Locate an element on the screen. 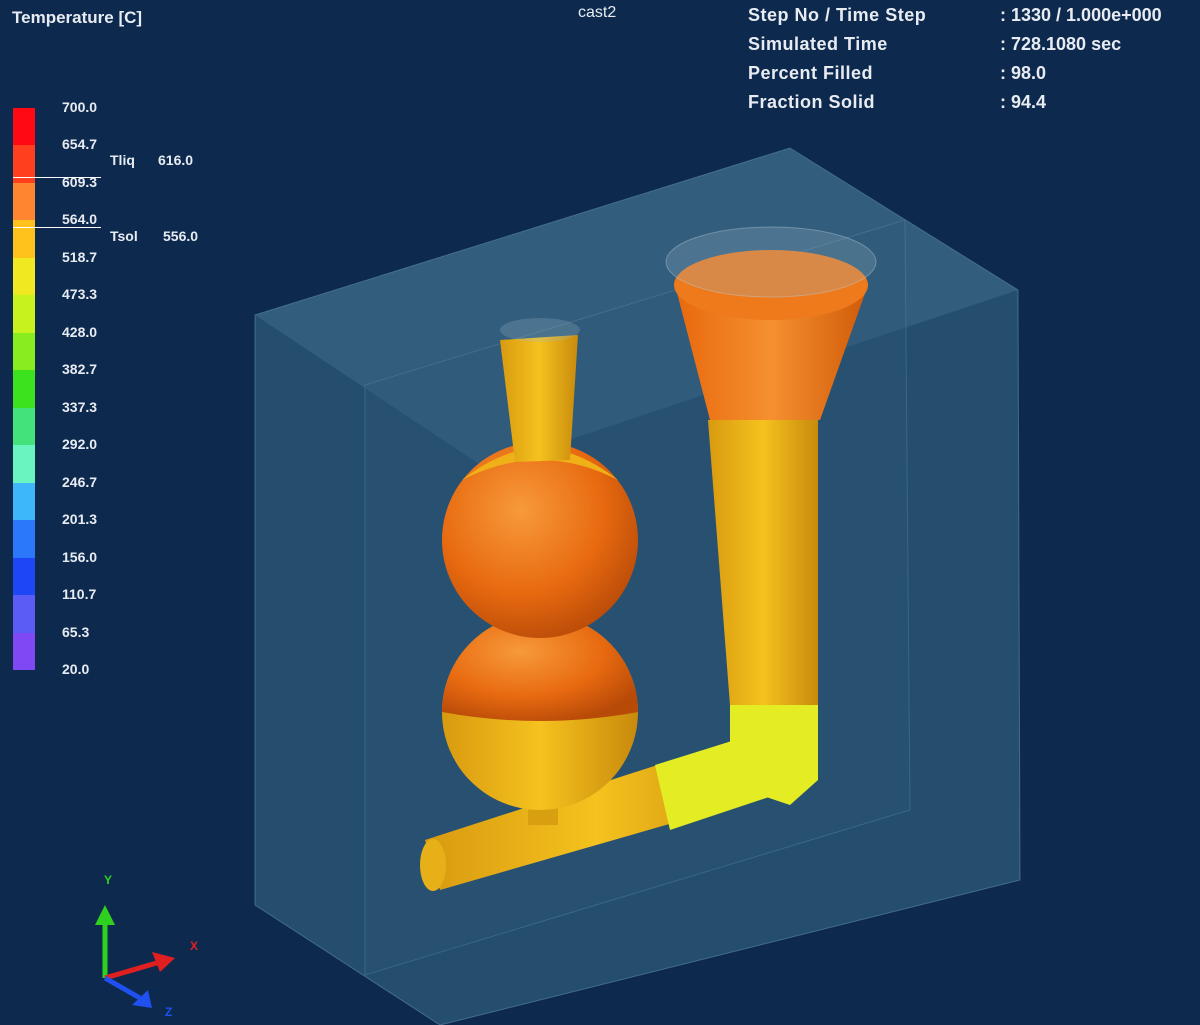 Image resolution: width=1200 pixels, height=1025 pixels. info-label: Step No / Time Step is located at coordinates (837, 15).